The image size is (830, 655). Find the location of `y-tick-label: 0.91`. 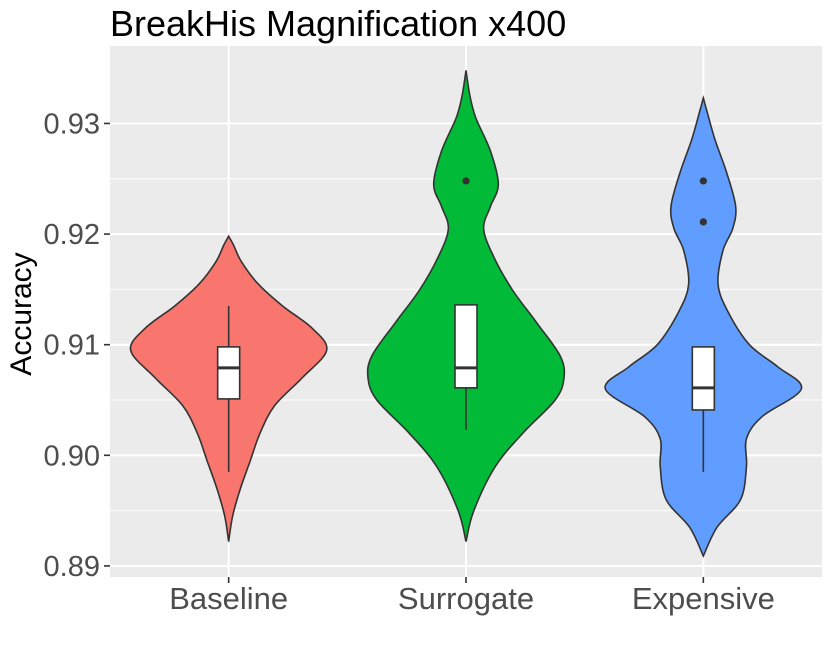

y-tick-label: 0.91 is located at coordinates (72, 346).